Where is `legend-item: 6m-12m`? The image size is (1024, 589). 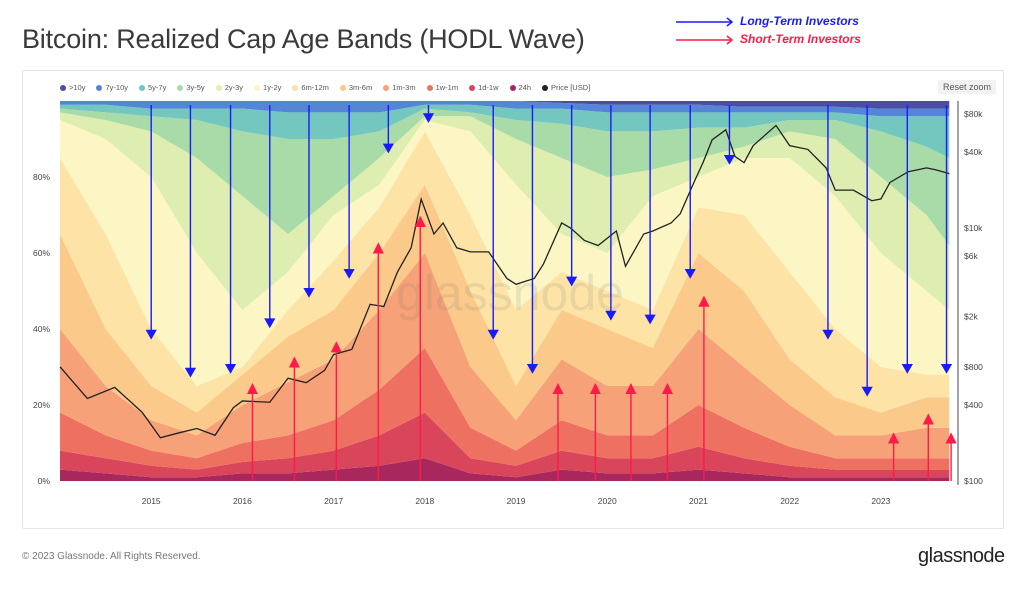
legend-item: 6m-12m is located at coordinates (310, 87).